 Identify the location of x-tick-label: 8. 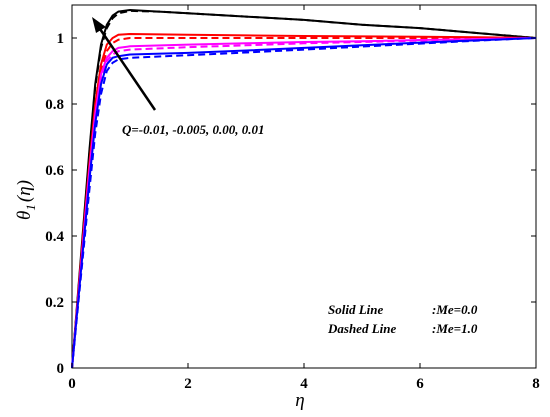
(536, 384).